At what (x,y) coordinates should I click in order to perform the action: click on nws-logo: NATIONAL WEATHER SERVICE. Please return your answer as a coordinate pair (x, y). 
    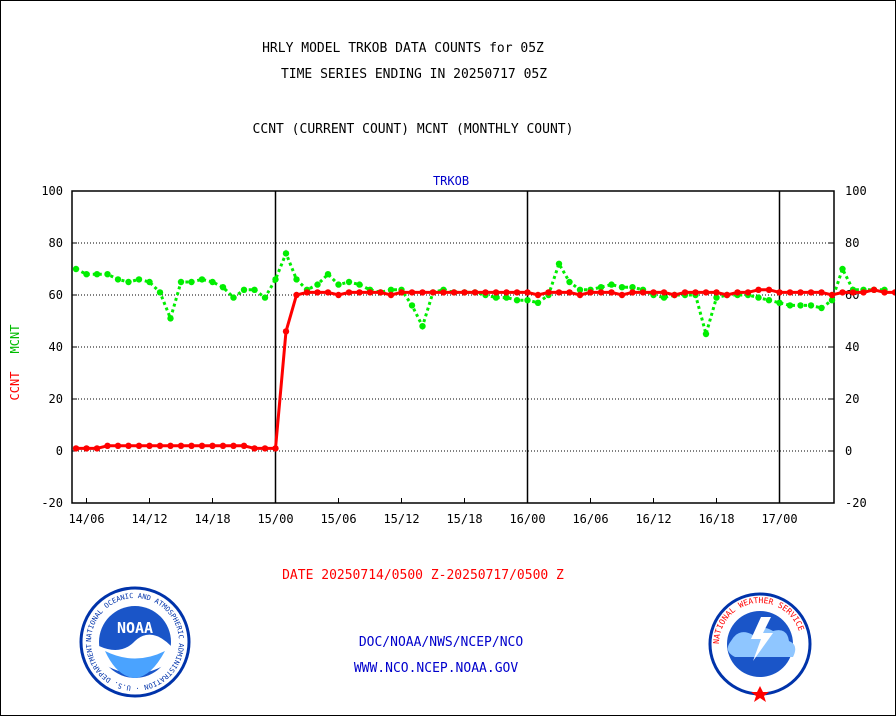
    Looking at the image, I should click on (760, 647).